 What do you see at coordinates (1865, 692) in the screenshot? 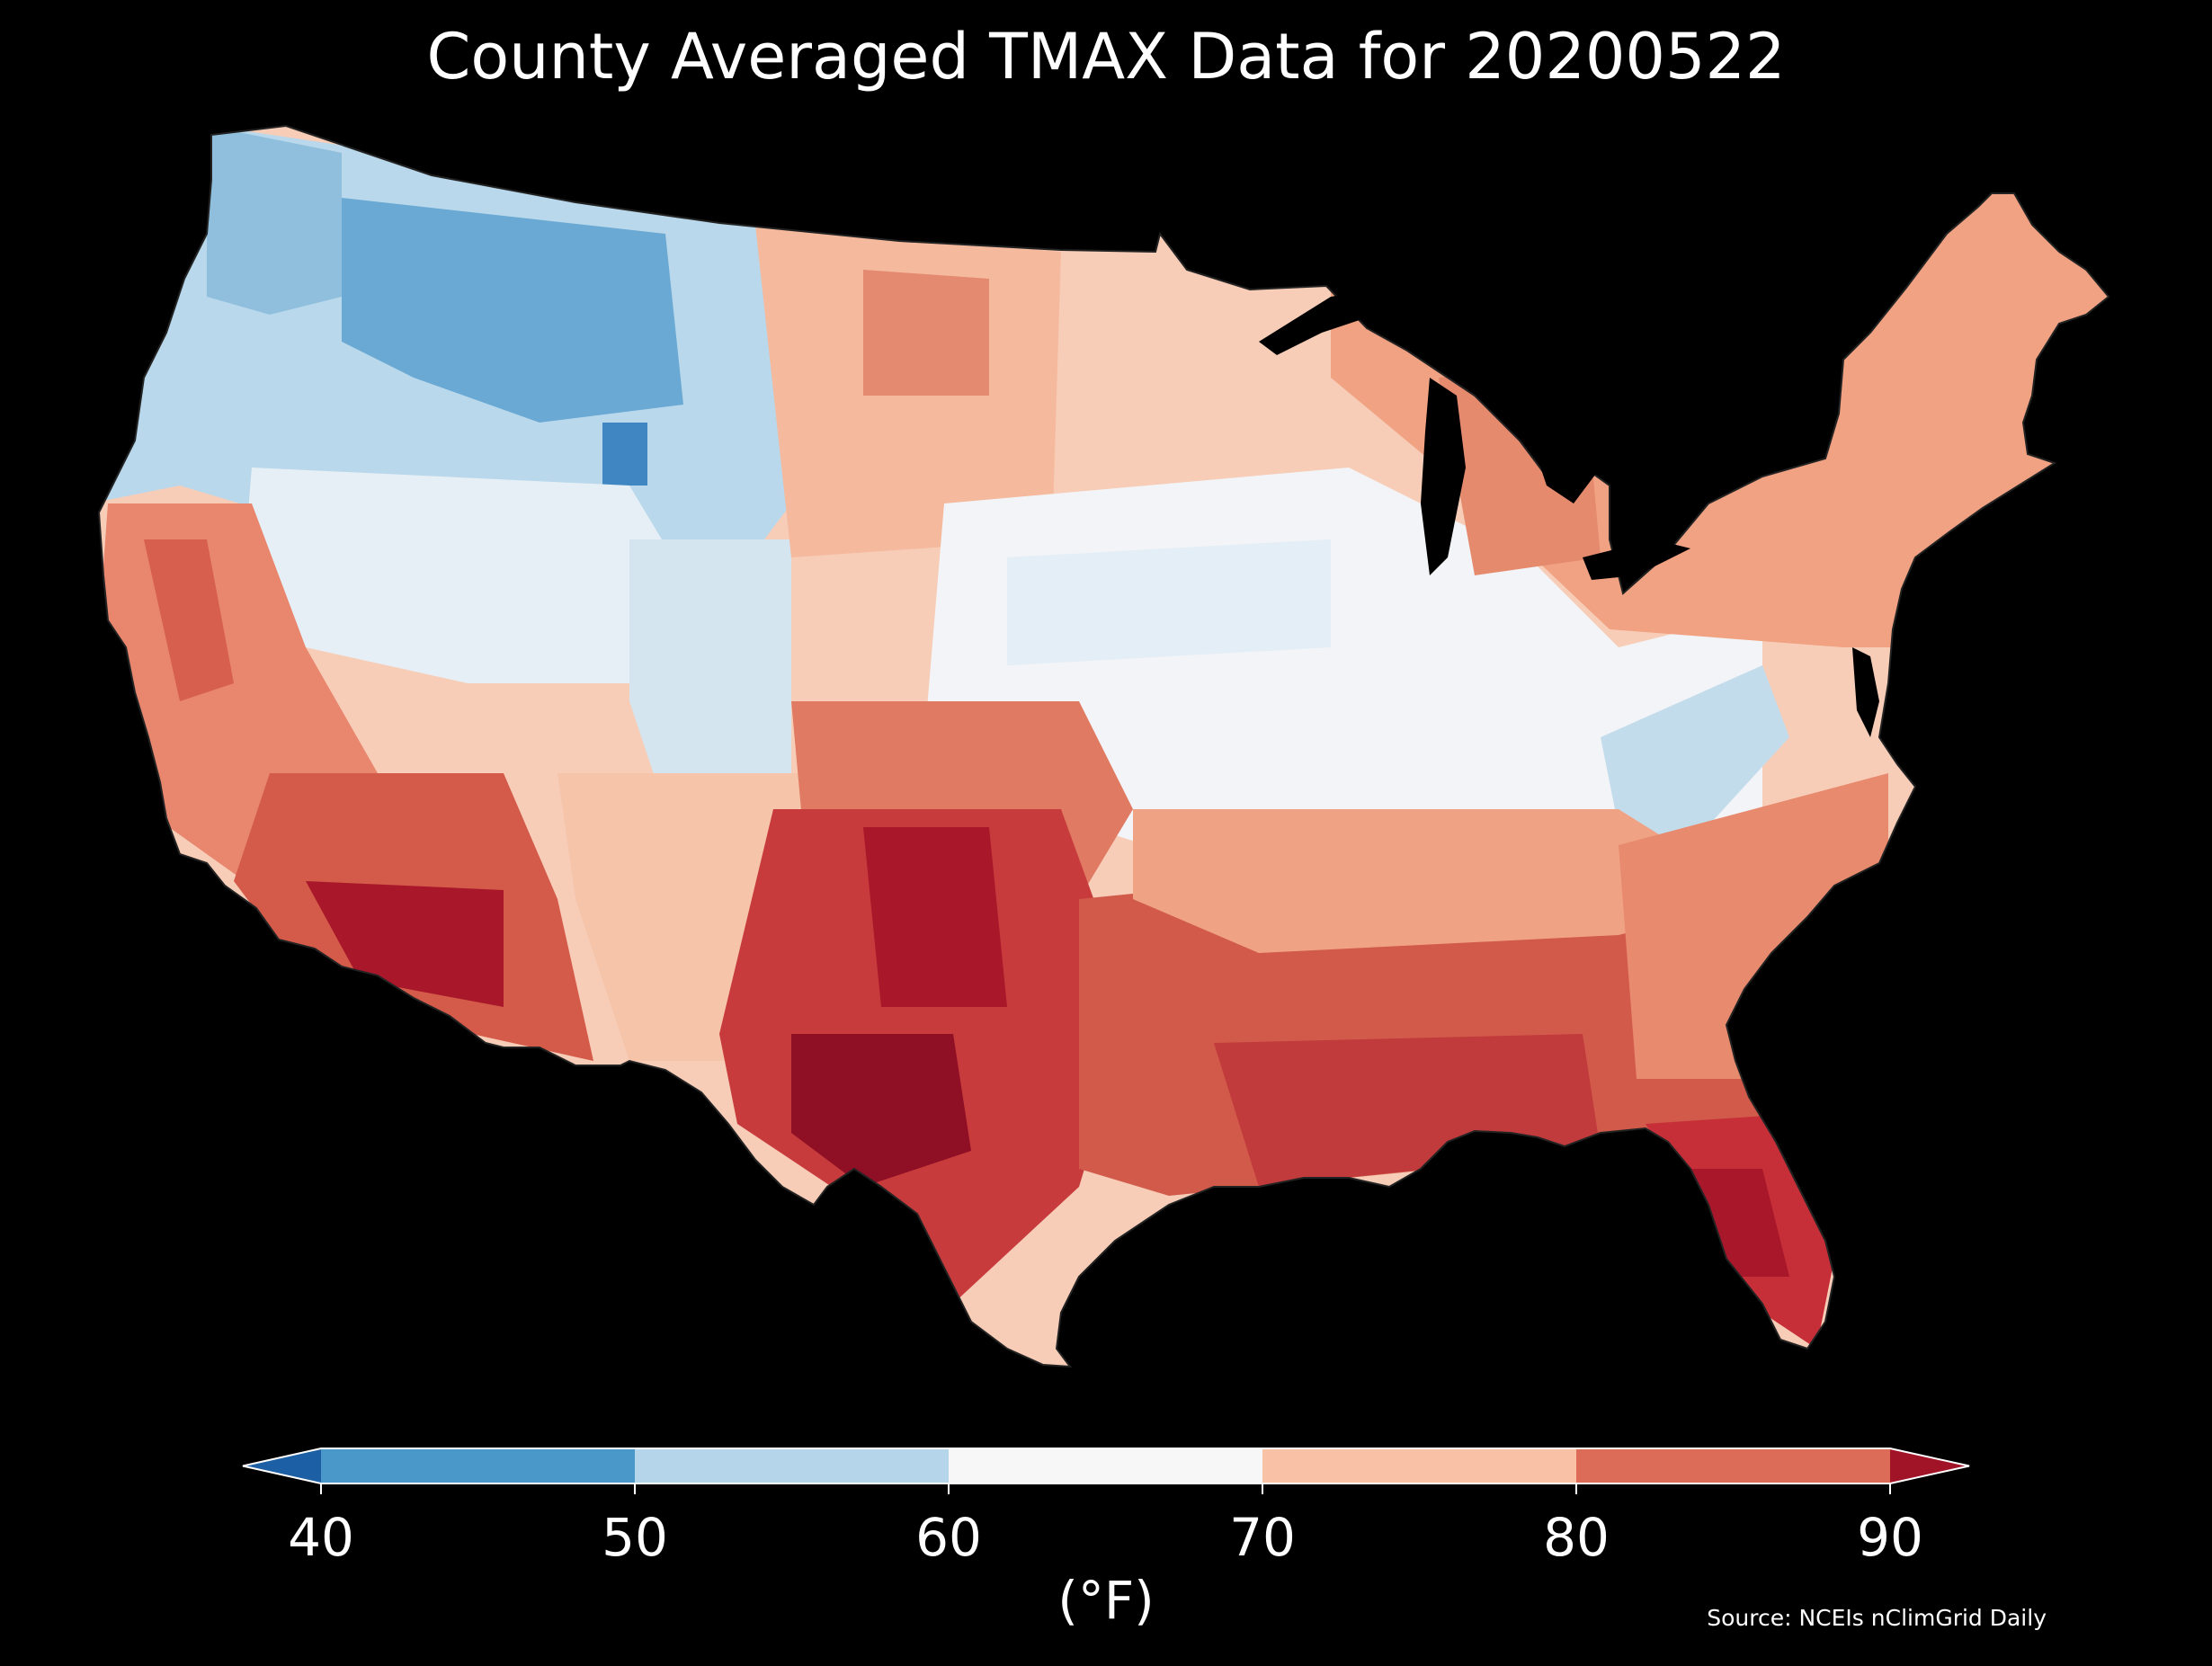
I see `chesapeake-bay` at bounding box center [1865, 692].